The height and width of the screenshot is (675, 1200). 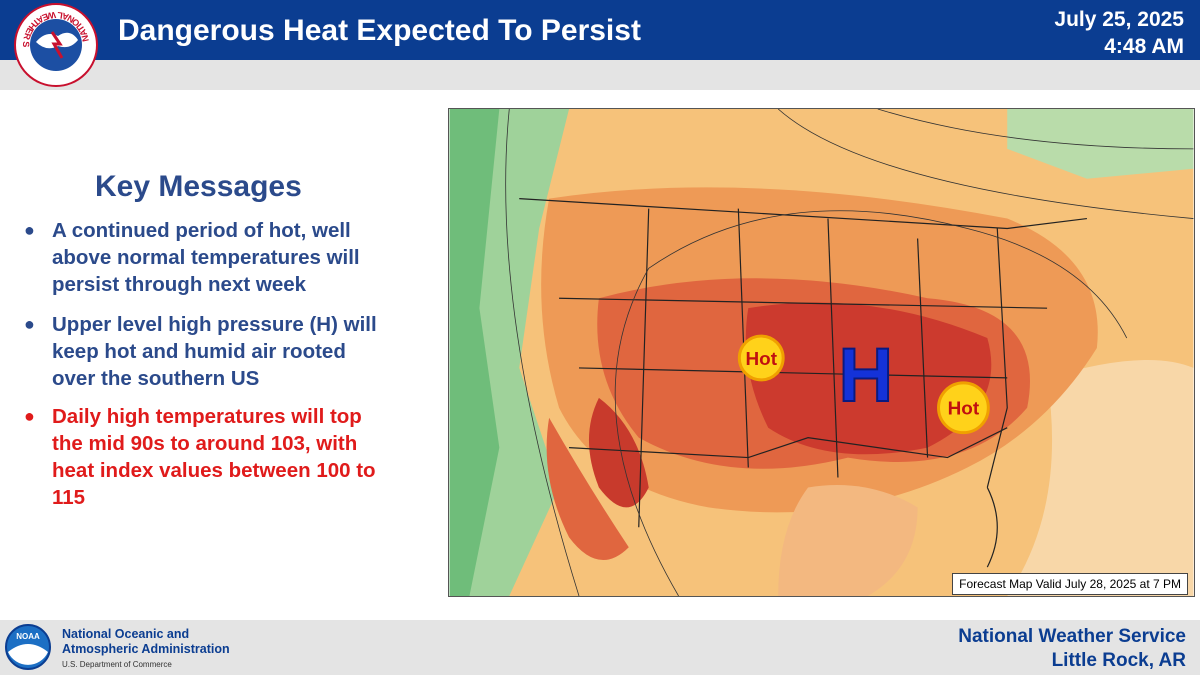 What do you see at coordinates (1119, 19) in the screenshot?
I see `date: July 25, 2025` at bounding box center [1119, 19].